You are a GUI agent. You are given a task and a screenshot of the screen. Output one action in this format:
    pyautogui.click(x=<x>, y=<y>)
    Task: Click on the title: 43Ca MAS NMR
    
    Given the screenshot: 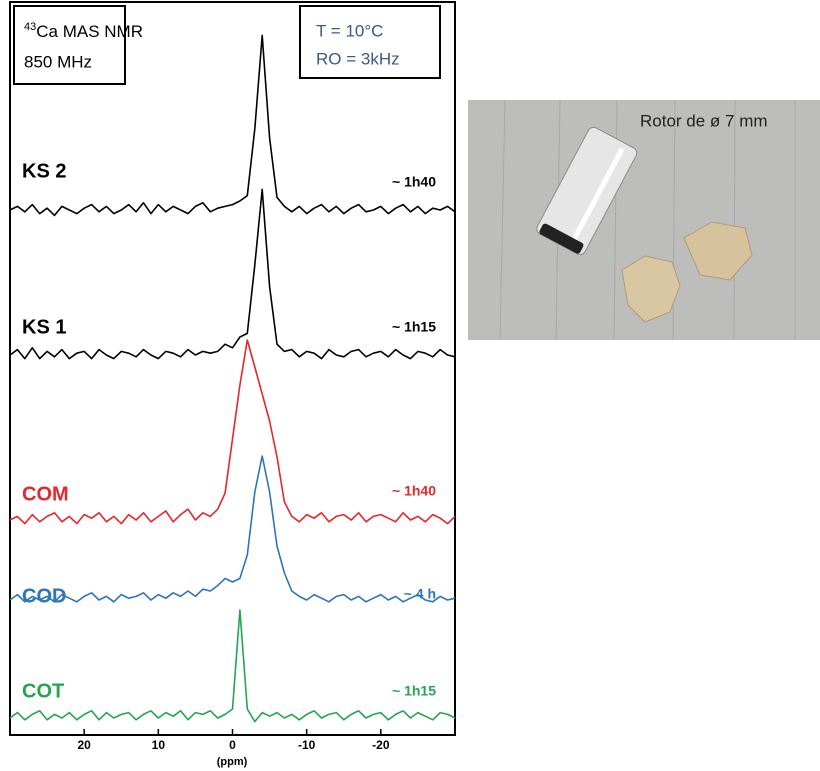 What is the action you would take?
    pyautogui.click(x=83, y=31)
    